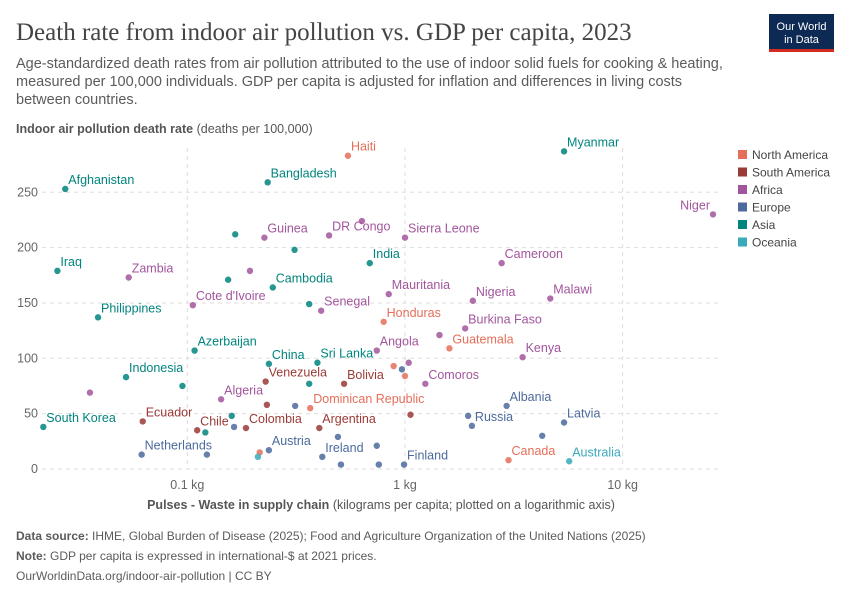  What do you see at coordinates (368, 399) in the screenshot?
I see `point-label: Dominican Republic` at bounding box center [368, 399].